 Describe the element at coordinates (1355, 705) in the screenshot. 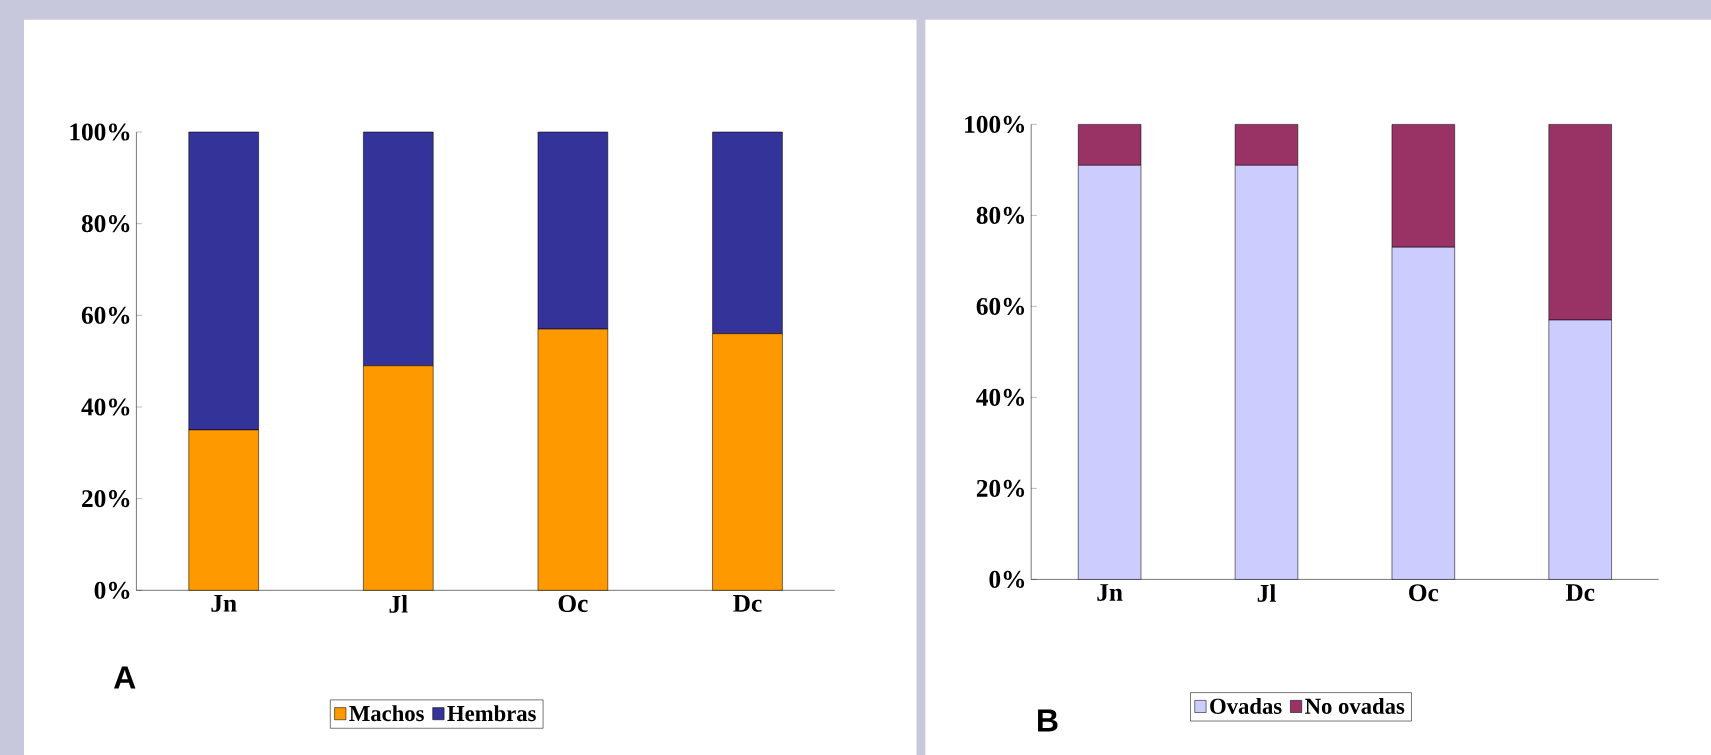

I see `legend-label: No ovadas` at that location.